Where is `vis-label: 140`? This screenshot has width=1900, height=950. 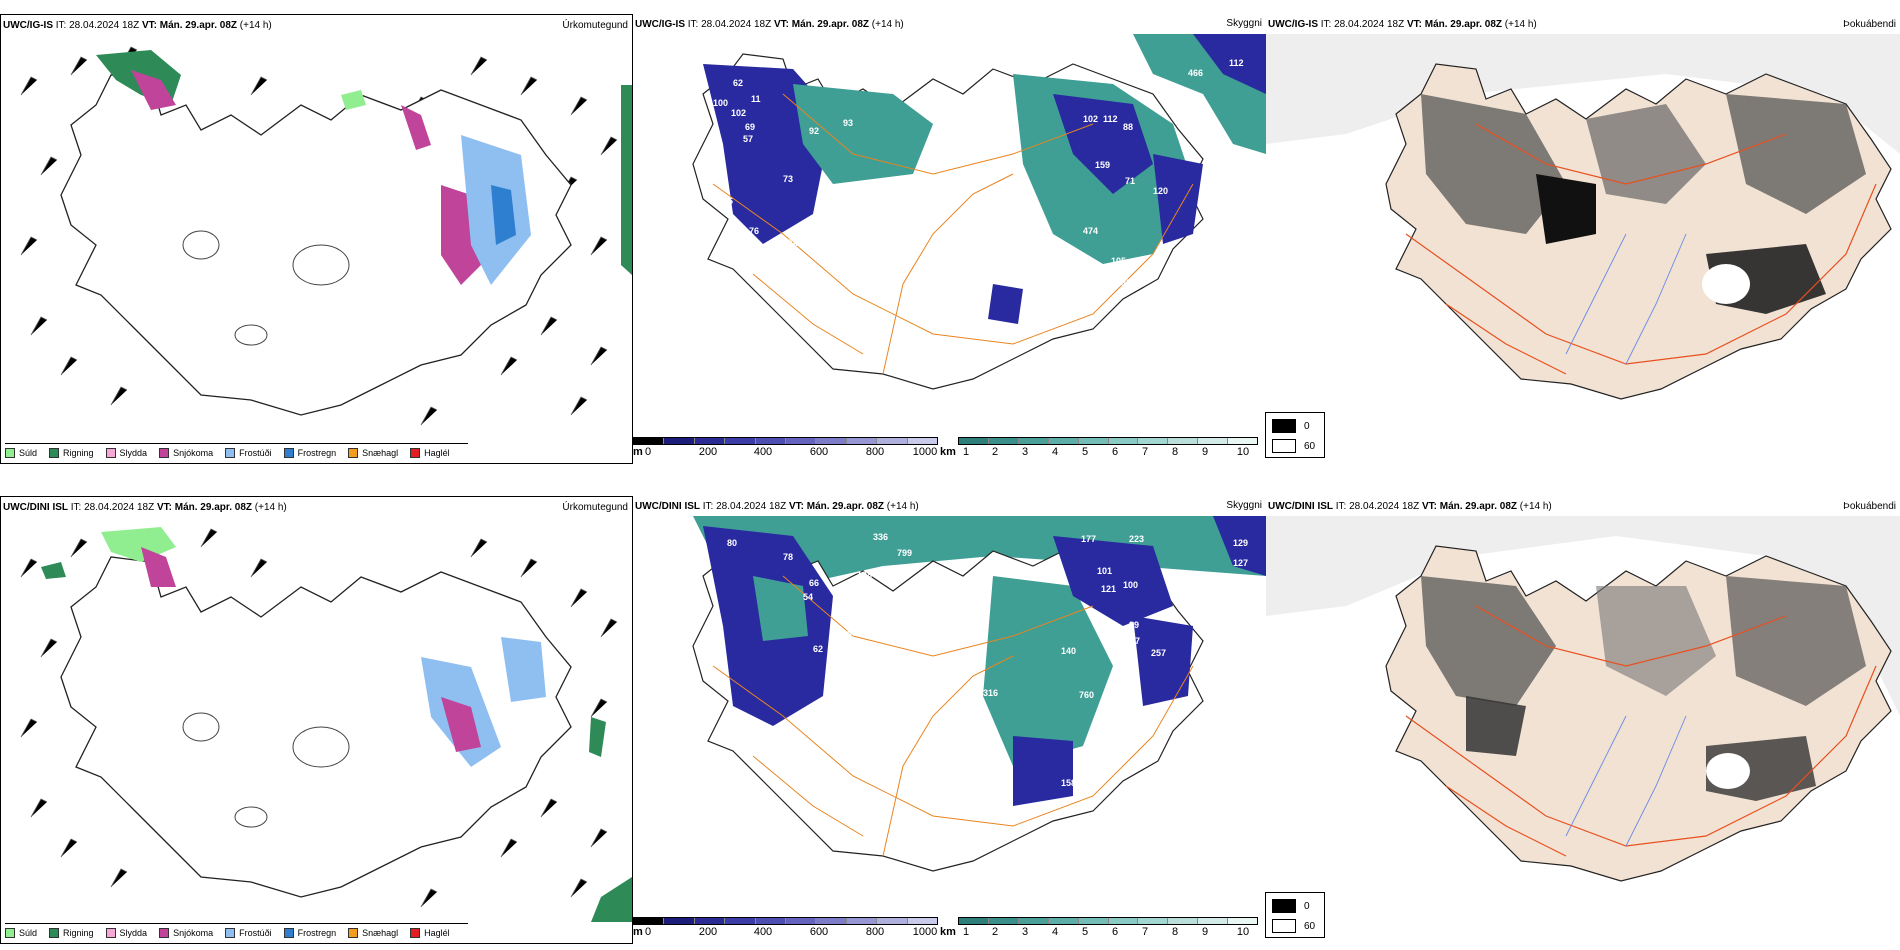 vis-label: 140 is located at coordinates (1068, 651).